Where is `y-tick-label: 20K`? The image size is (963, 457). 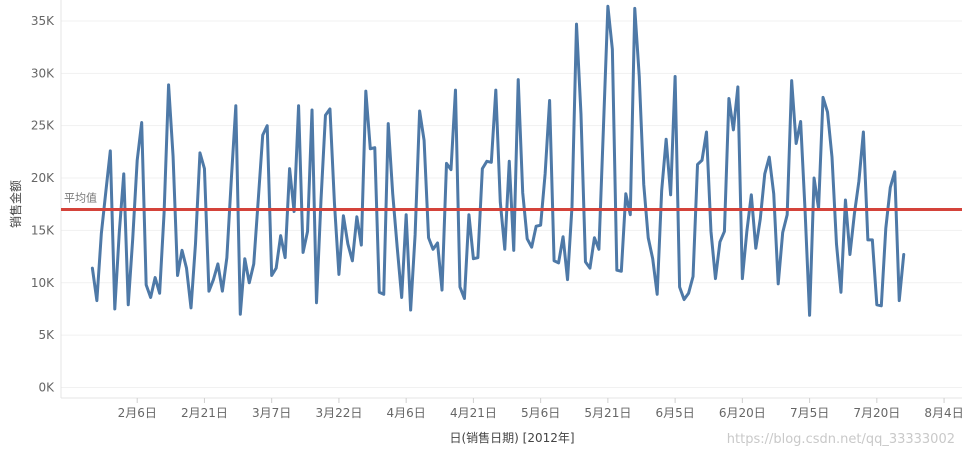 y-tick-label: 20K is located at coordinates (43, 178).